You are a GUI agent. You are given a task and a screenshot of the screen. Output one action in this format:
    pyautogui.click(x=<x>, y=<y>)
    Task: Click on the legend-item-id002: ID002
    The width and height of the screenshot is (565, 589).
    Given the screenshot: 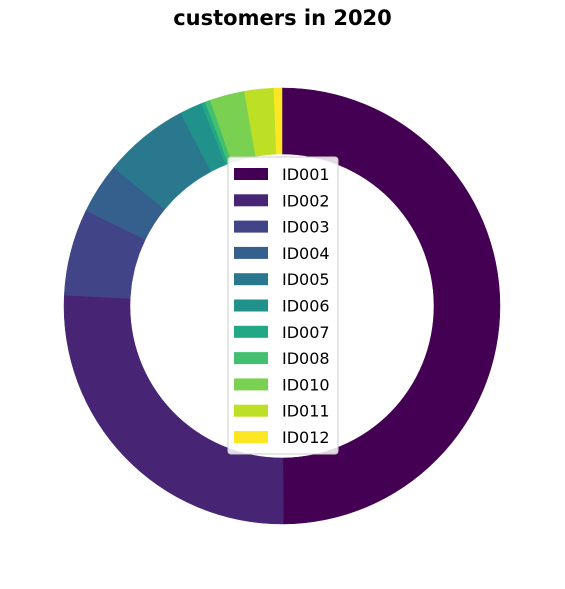 What is the action you would take?
    pyautogui.click(x=282, y=200)
    